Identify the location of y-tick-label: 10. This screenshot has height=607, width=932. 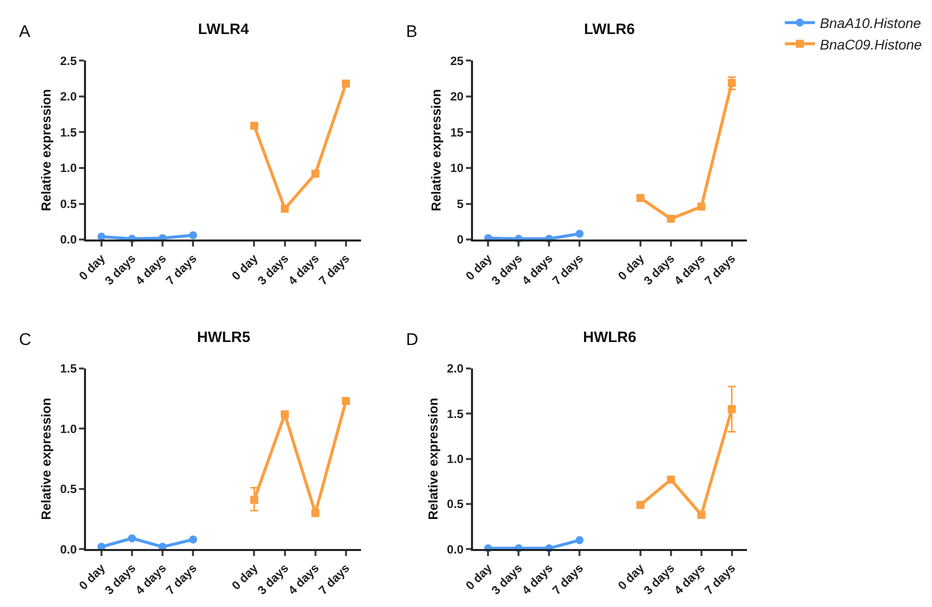
(457, 168).